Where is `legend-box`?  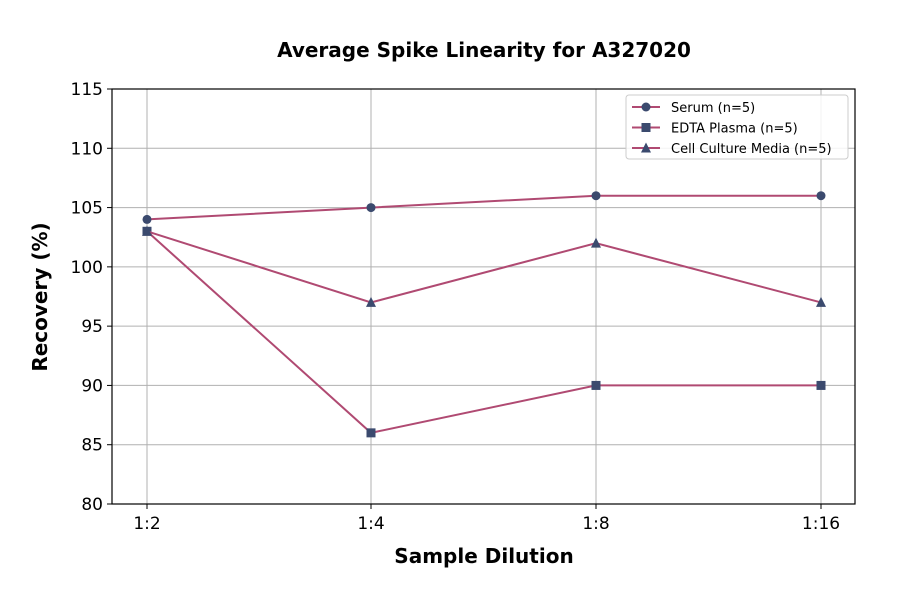
legend-box is located at coordinates (737, 127).